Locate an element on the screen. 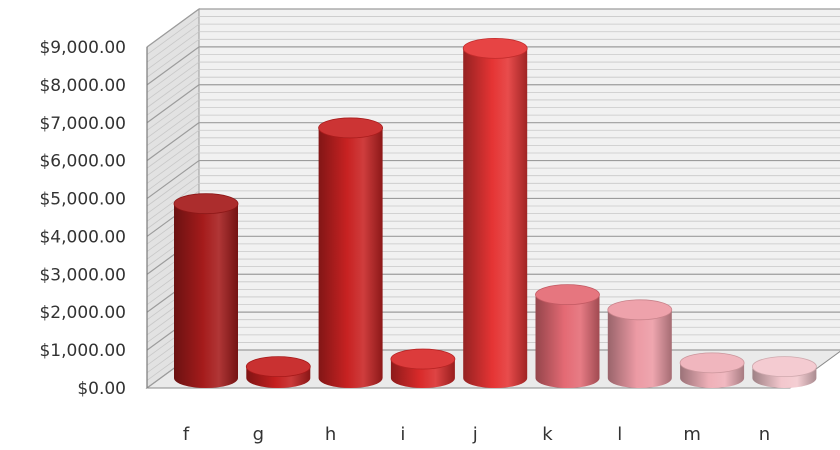  bar-i is located at coordinates (423, 368).